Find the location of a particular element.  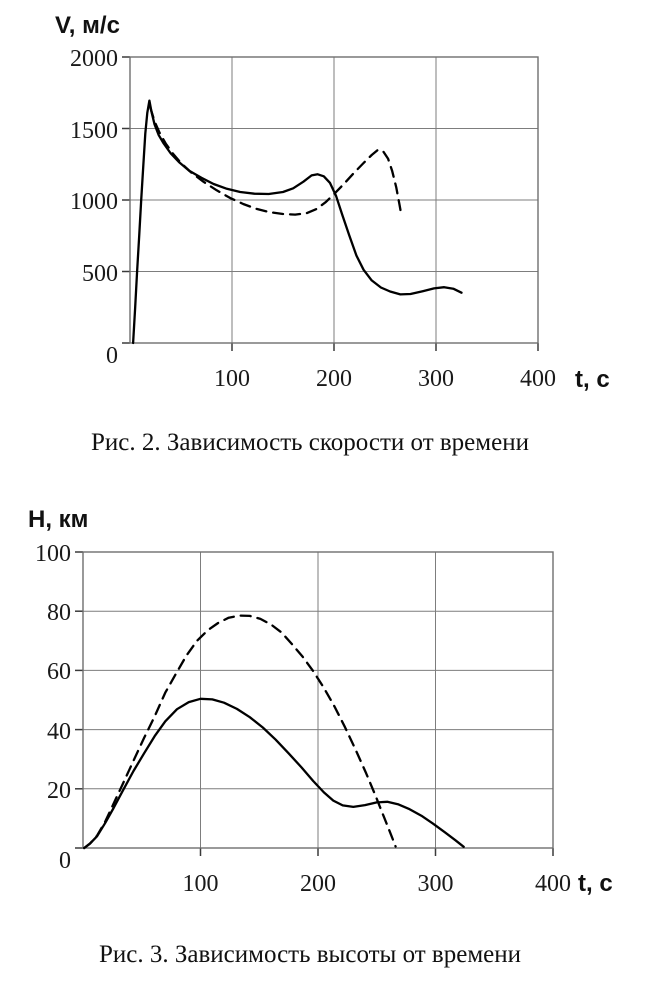

y-tick-label: 60 is located at coordinates (59, 672).